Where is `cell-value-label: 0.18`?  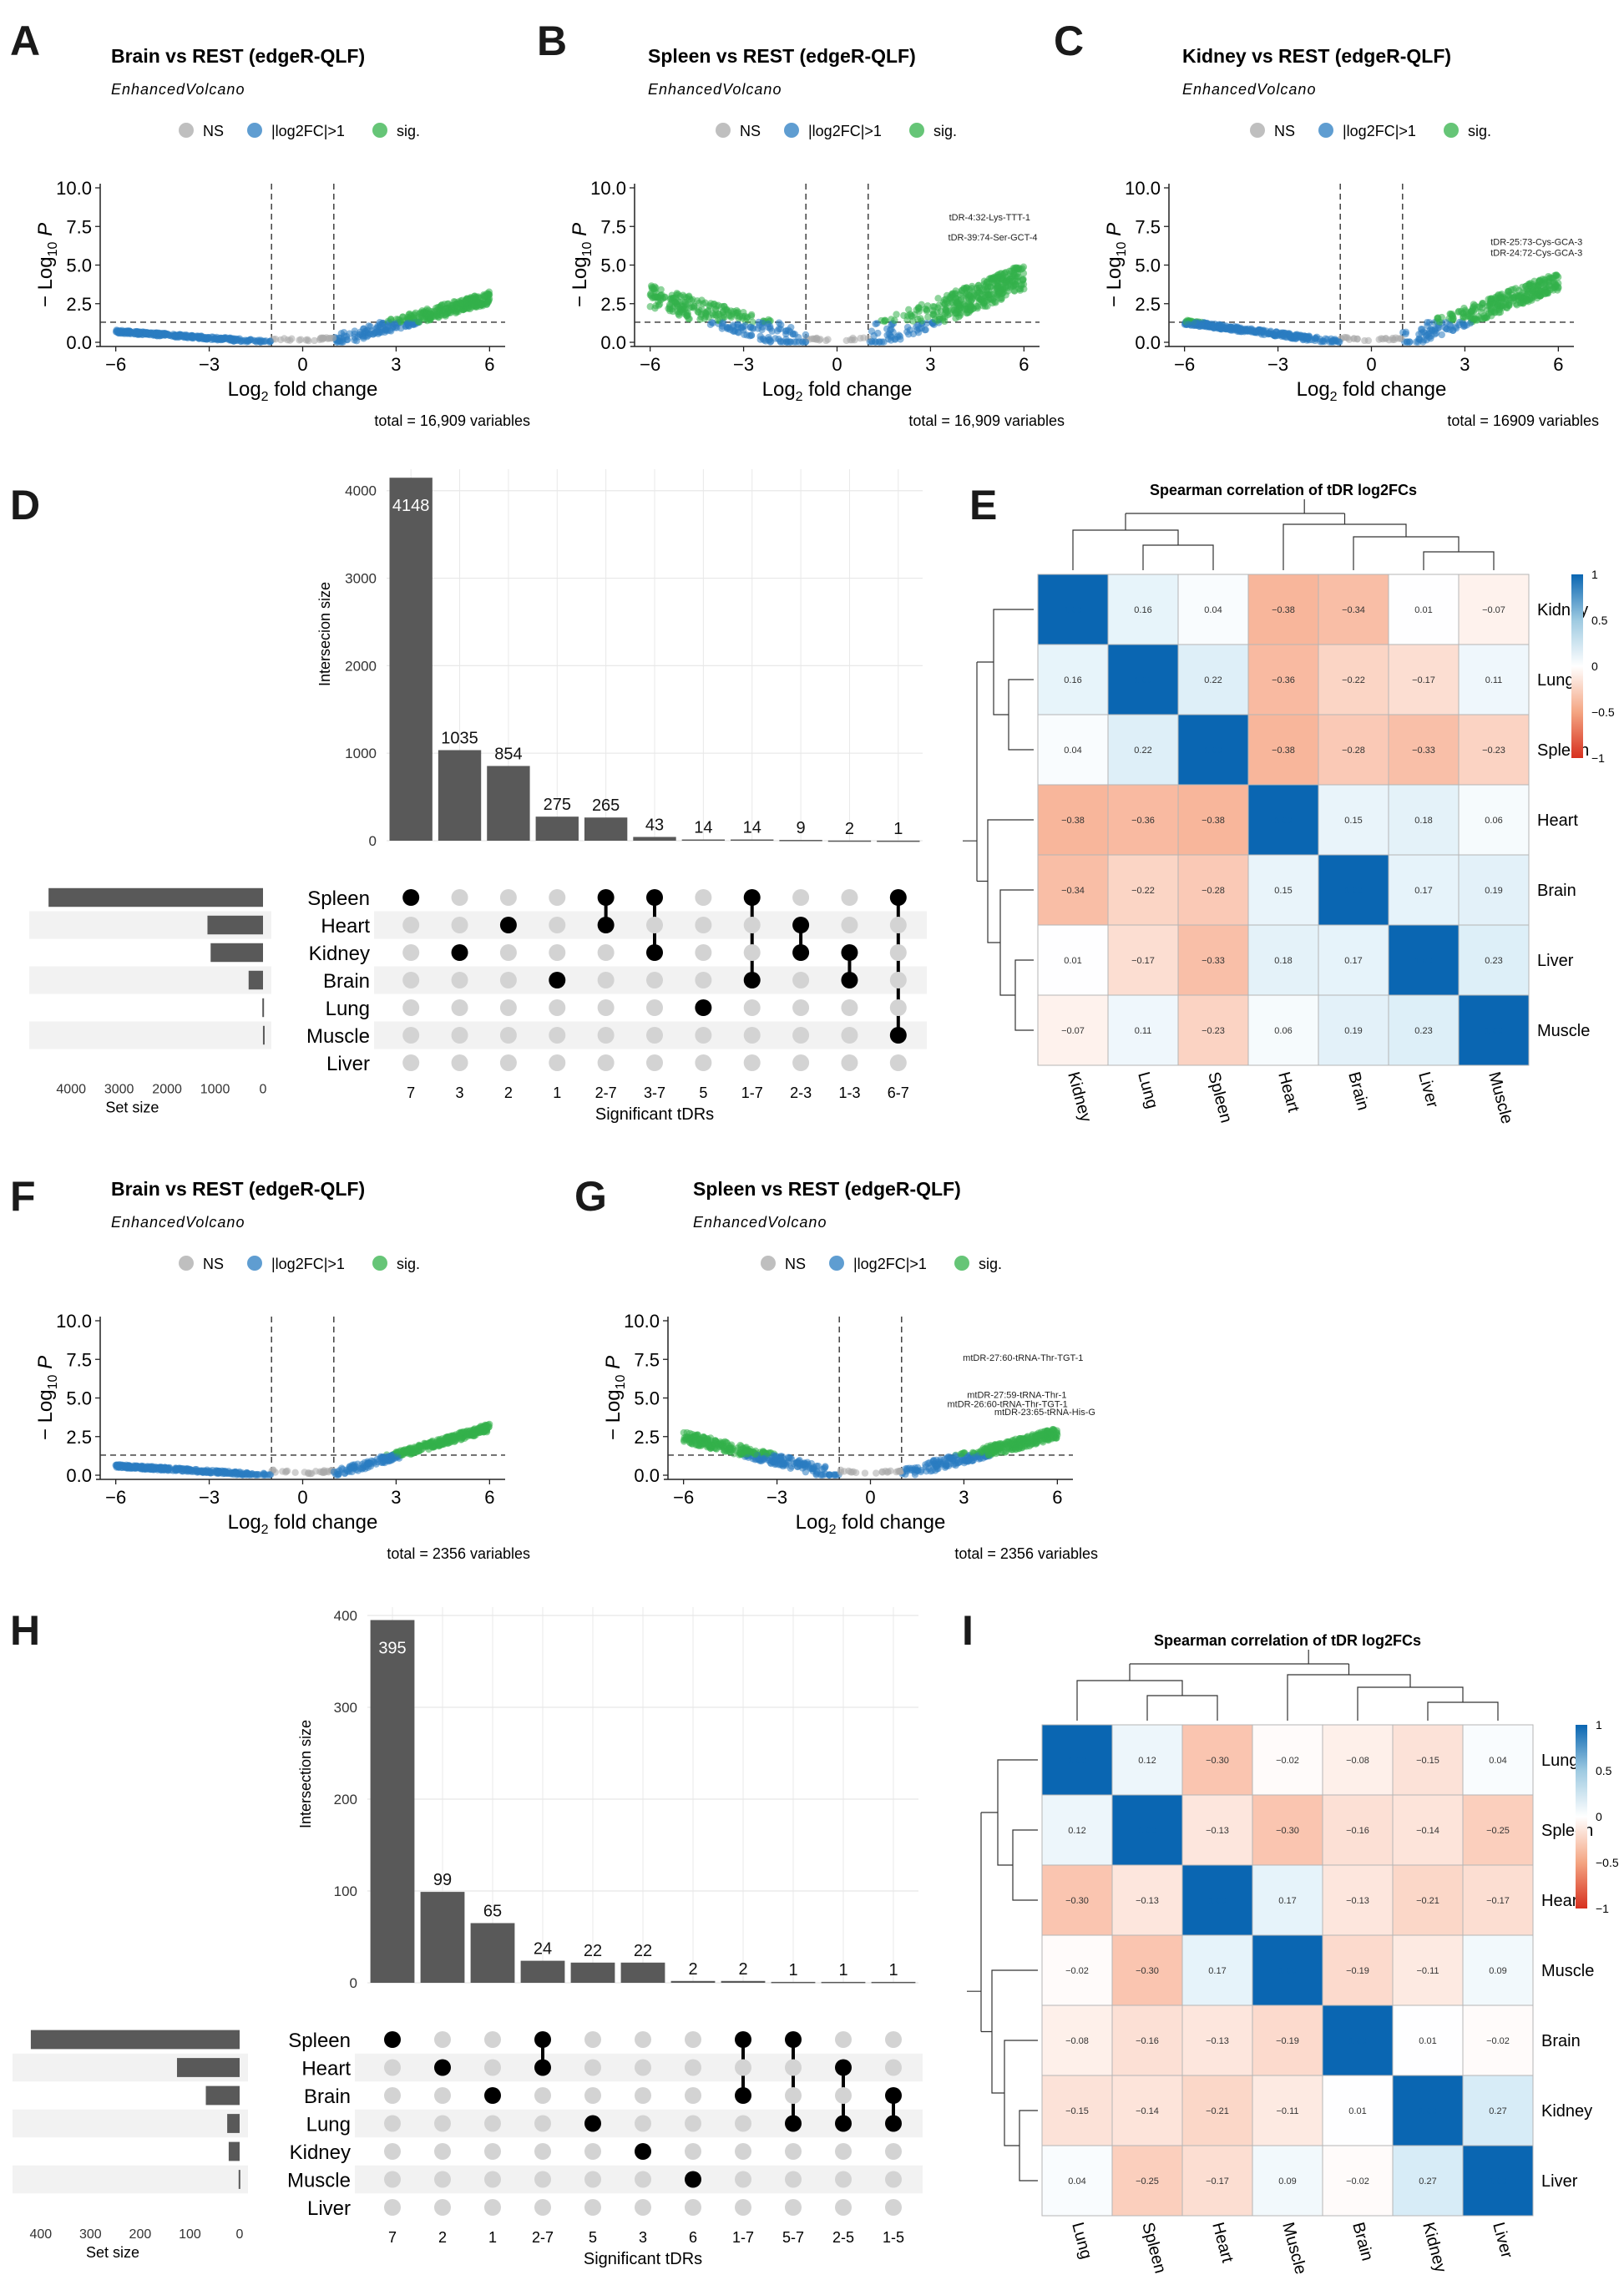
cell-value-label: 0.18 is located at coordinates (1283, 961).